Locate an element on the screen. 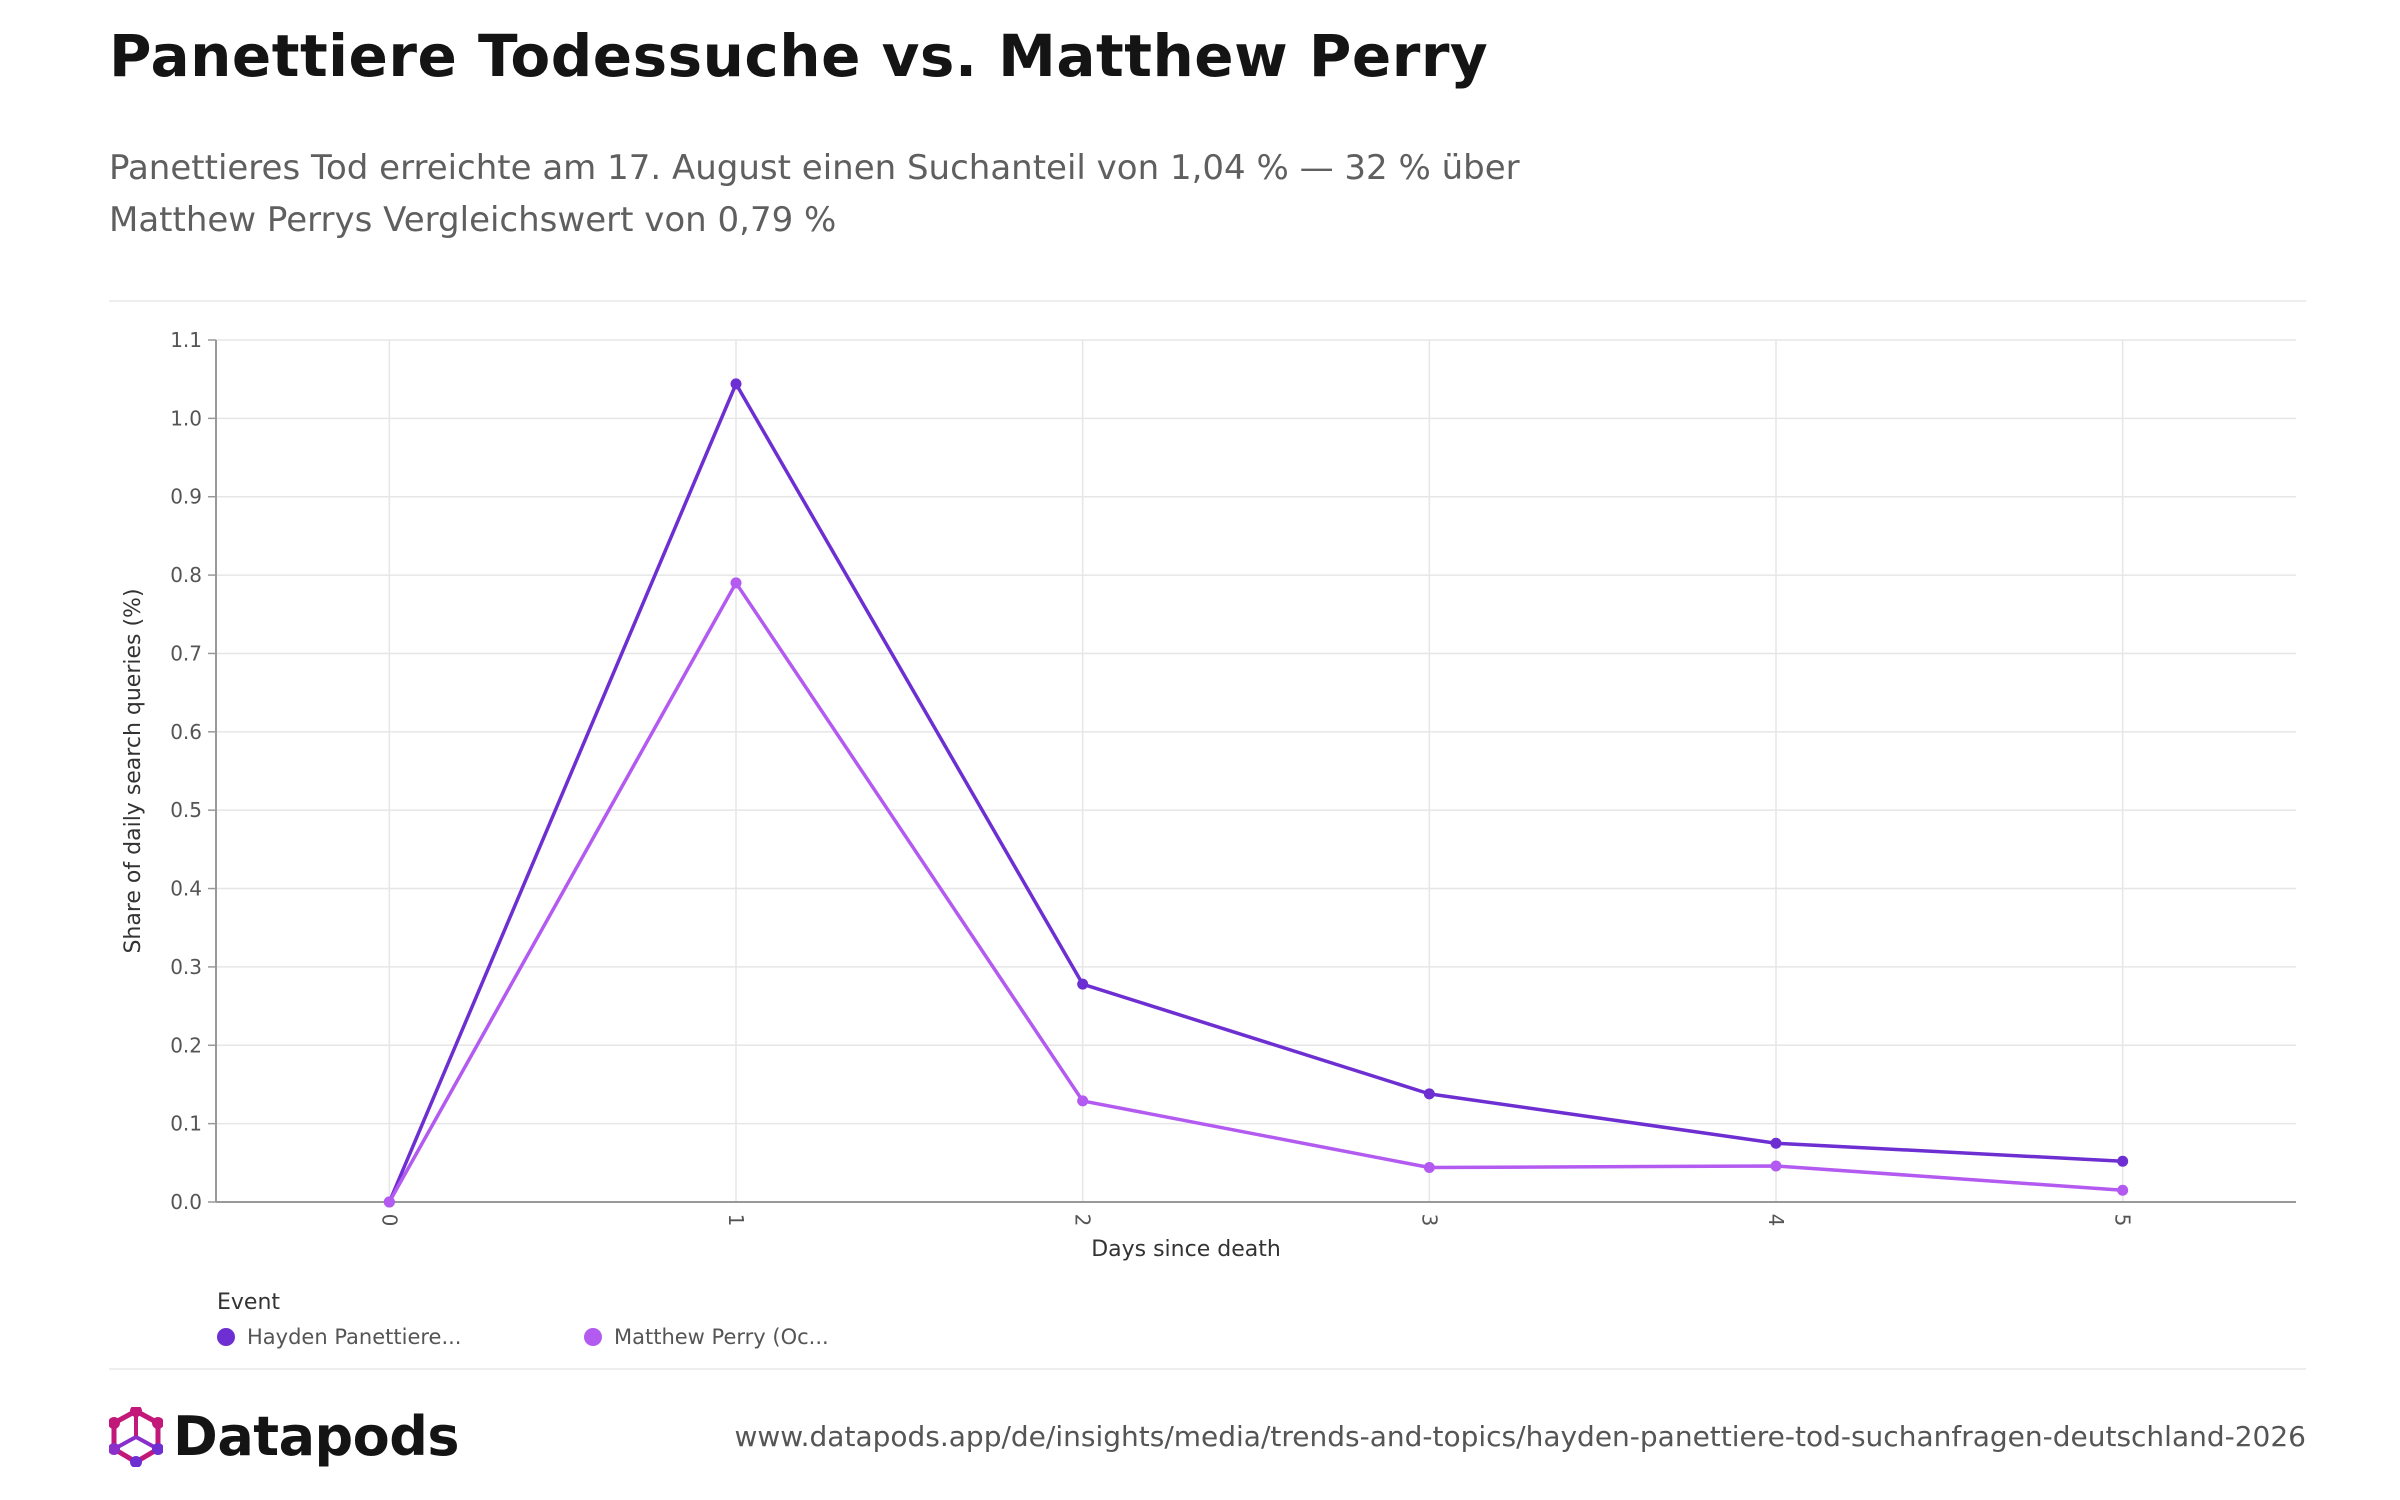 This screenshot has height=1500, width=2400. x-tick-label: 2 is located at coordinates (1083, 1220).